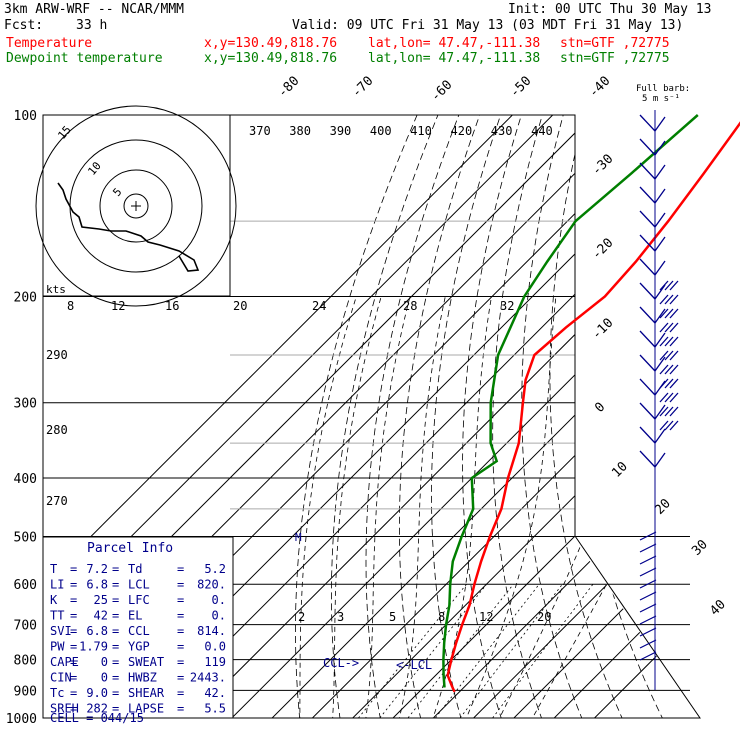 Image resolution: width=740 pixels, height=740 pixels. Describe the element at coordinates (57, 616) in the screenshot. I see `parcel-key: TT` at that location.